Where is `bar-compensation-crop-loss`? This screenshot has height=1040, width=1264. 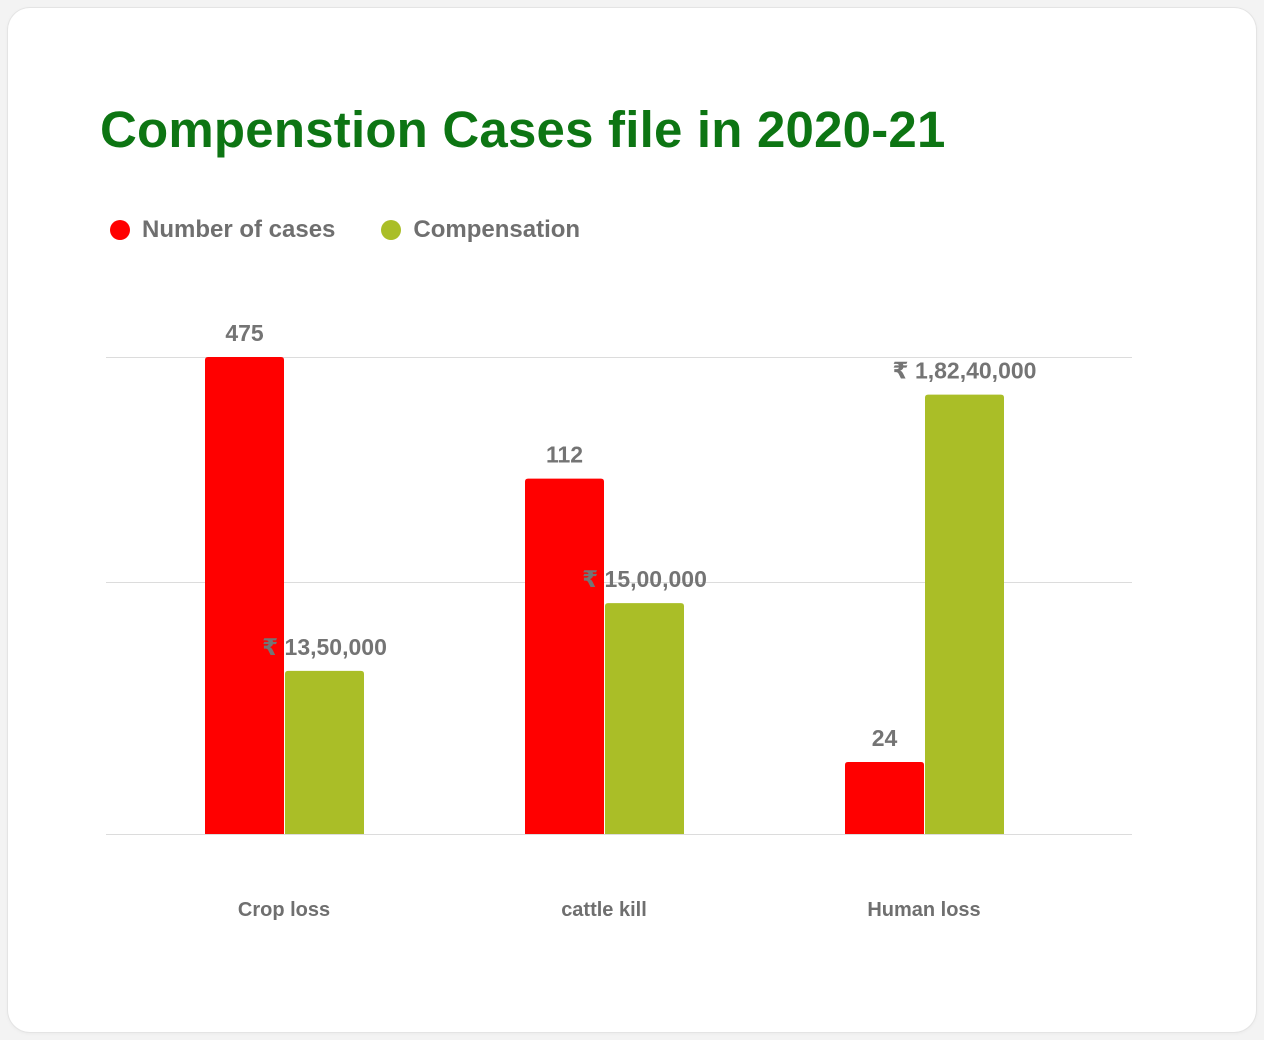
bar-compensation-crop-loss is located at coordinates (324, 752).